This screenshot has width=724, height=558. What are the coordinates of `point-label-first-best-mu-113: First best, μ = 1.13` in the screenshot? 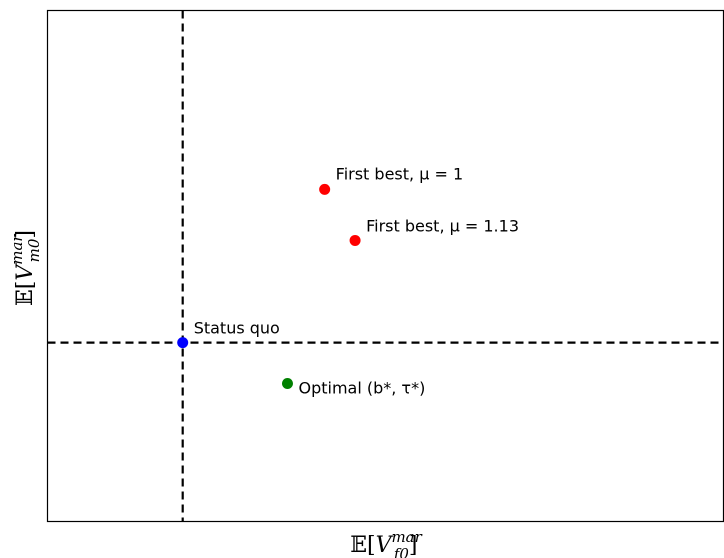 It's located at (442, 225).